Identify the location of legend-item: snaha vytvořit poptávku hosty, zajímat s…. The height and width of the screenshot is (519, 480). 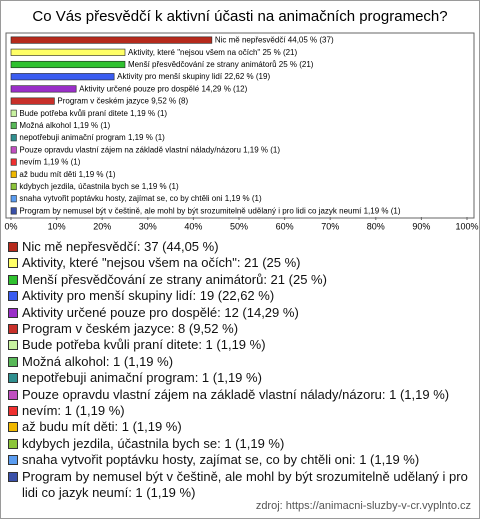
(241, 460).